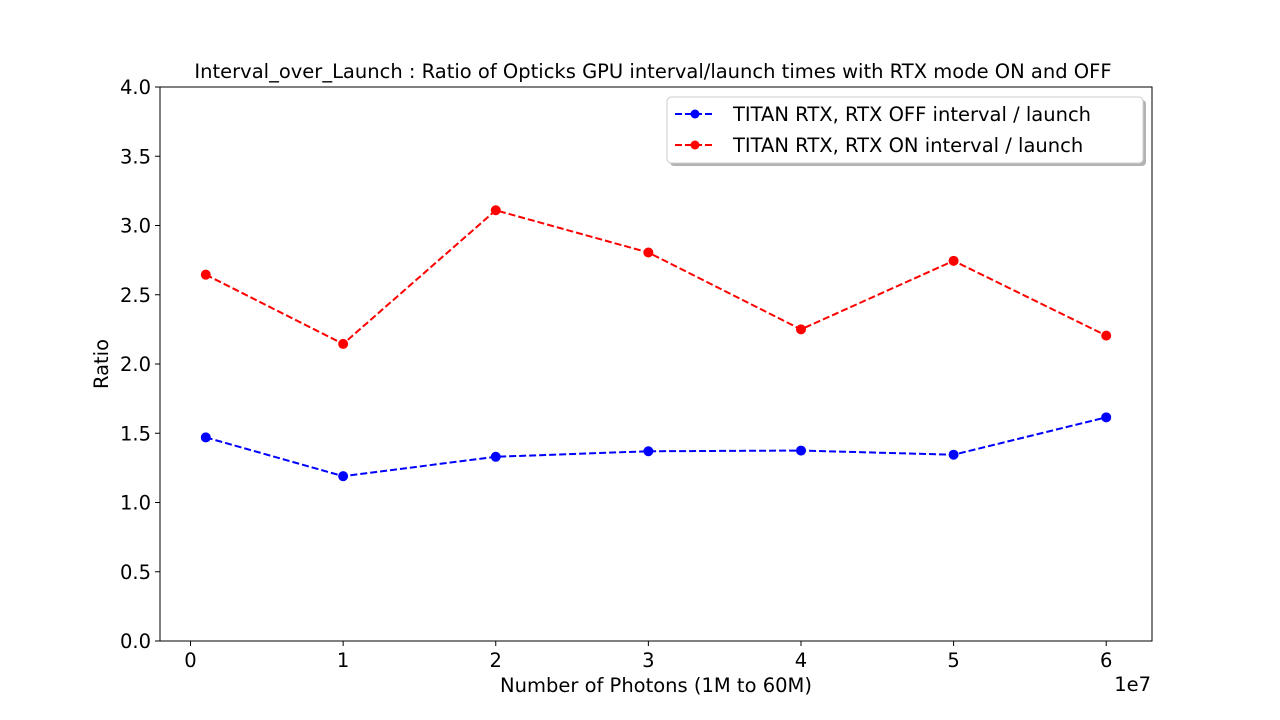 This screenshot has width=1280, height=720. What do you see at coordinates (801, 660) in the screenshot?
I see `x-tick-label: 4` at bounding box center [801, 660].